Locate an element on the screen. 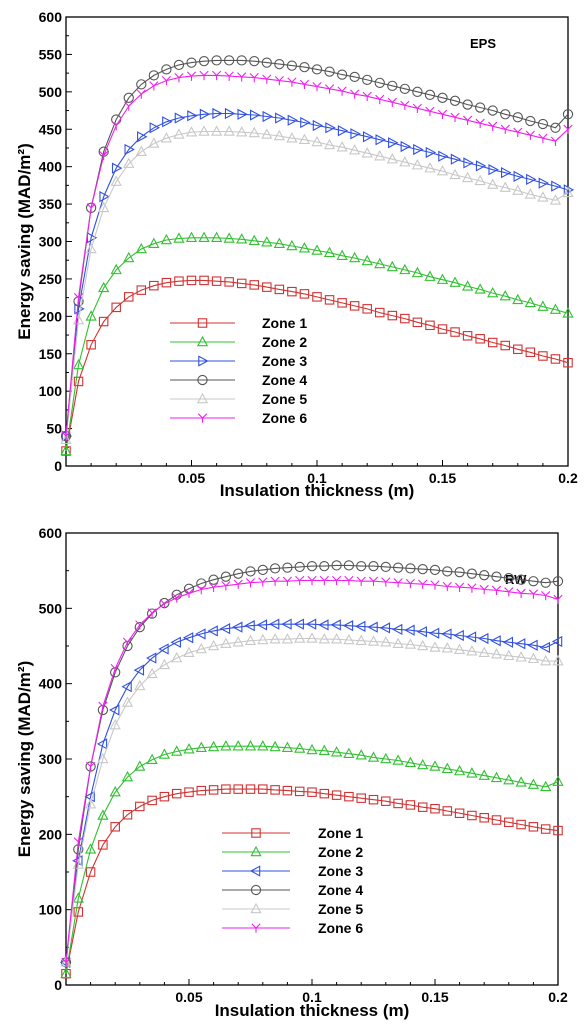 The width and height of the screenshot is (587, 1026). material-label: EPS is located at coordinates (483, 43).